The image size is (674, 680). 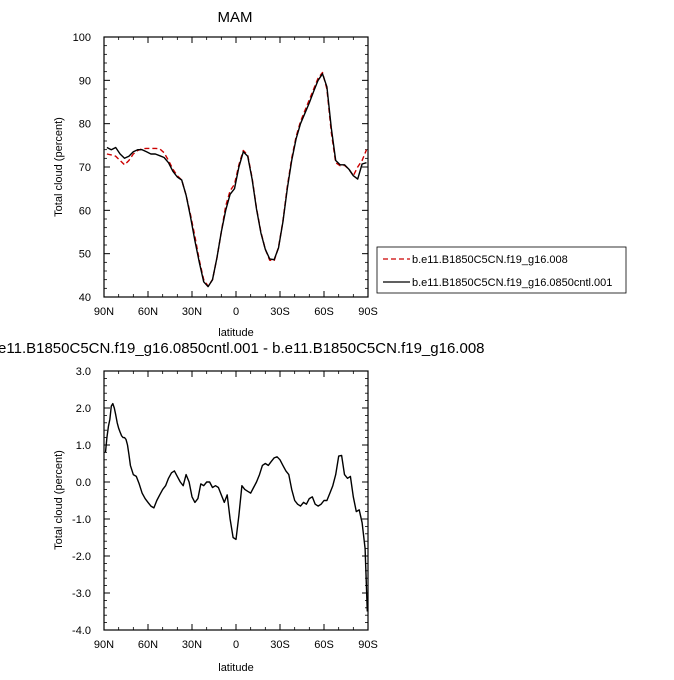 I want to click on chart1-x-tick-label: 90S, so click(x=368, y=312).